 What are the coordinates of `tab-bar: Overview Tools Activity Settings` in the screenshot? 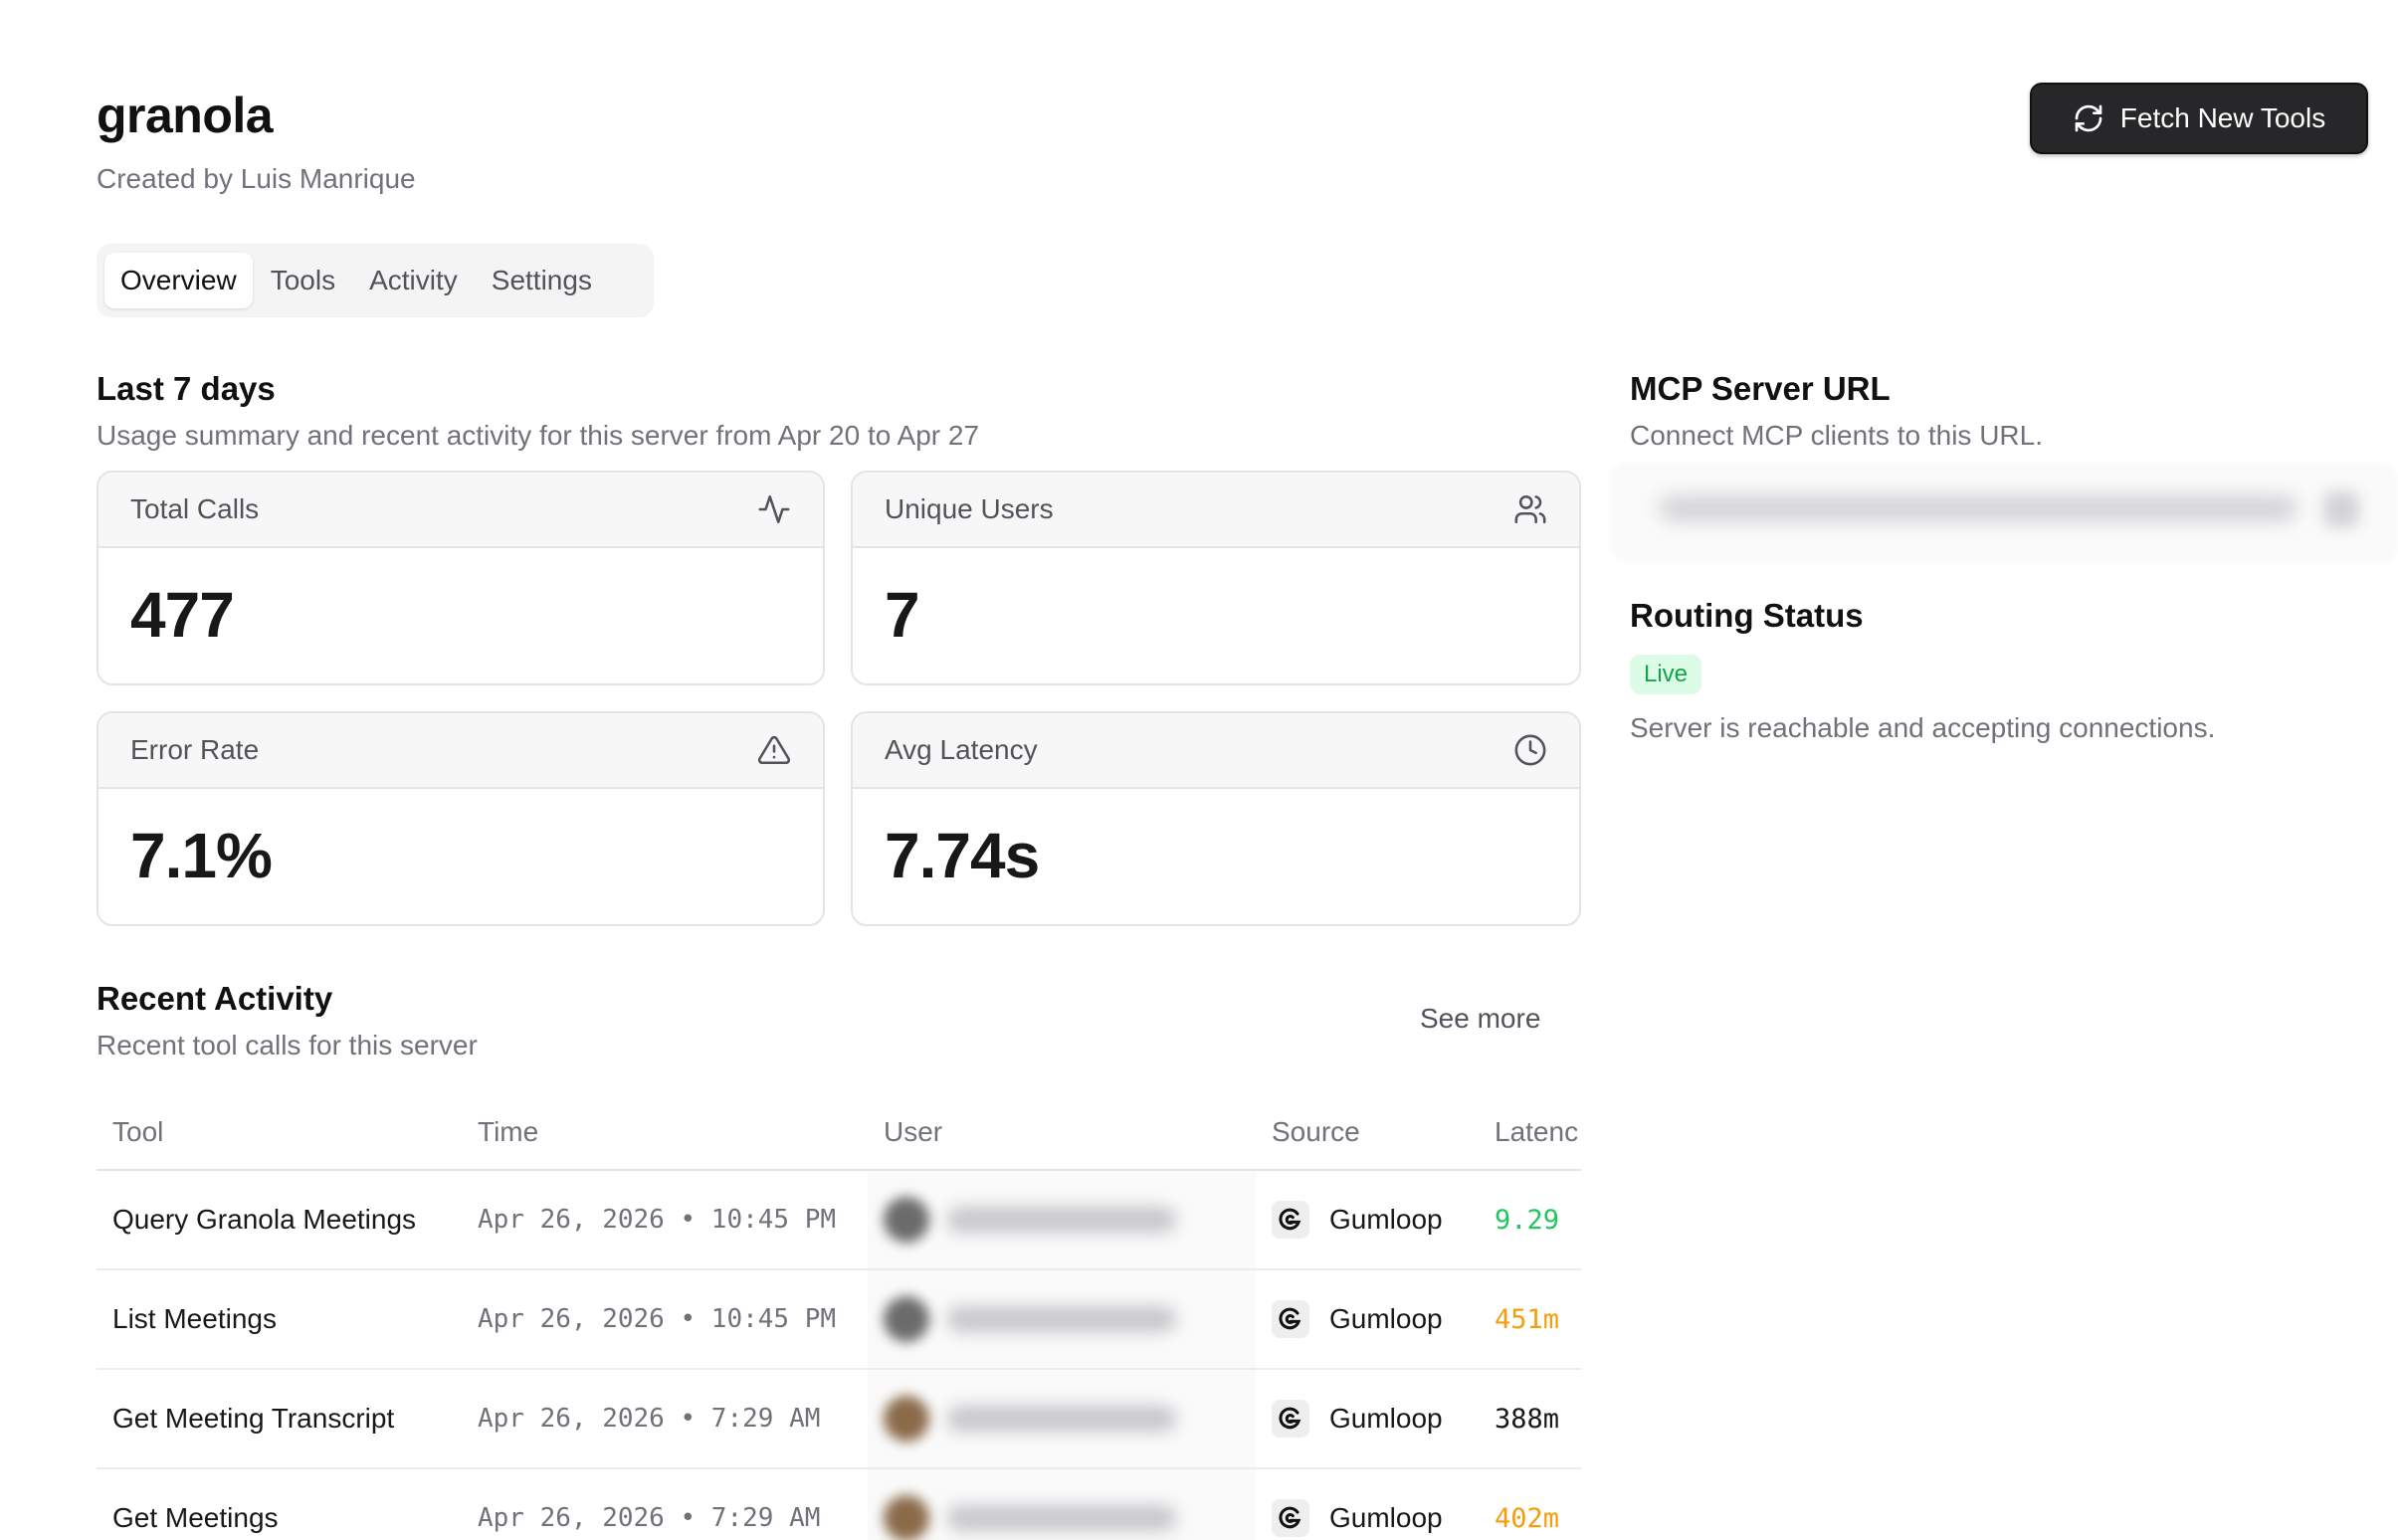 It's located at (376, 280).